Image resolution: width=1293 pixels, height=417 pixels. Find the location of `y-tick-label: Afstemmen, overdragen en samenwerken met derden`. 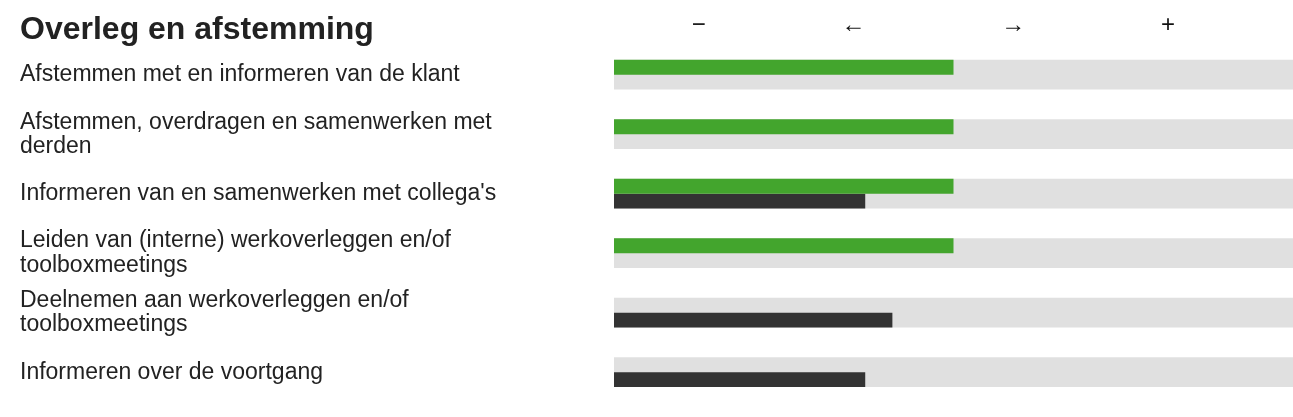

y-tick-label: Afstemmen, overdragen en samenwerken met derden is located at coordinates (256, 132).